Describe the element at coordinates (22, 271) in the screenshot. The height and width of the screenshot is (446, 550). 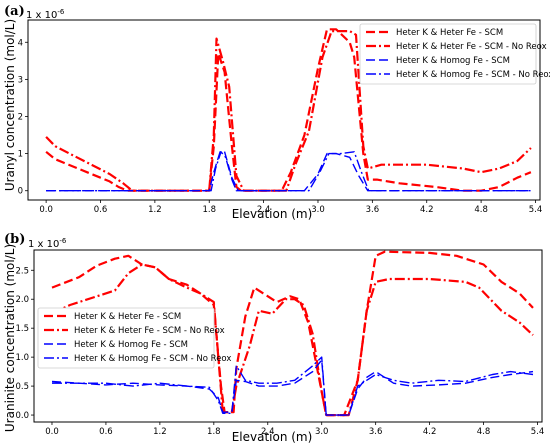
I see `y-tick-label: 2.5` at that location.